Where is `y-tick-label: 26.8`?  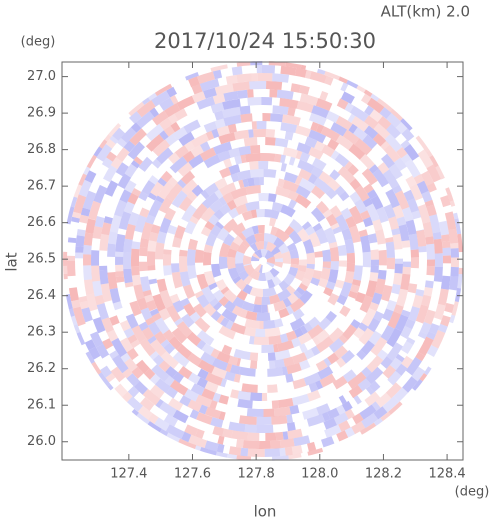
y-tick-label: 26.8 is located at coordinates (41, 149).